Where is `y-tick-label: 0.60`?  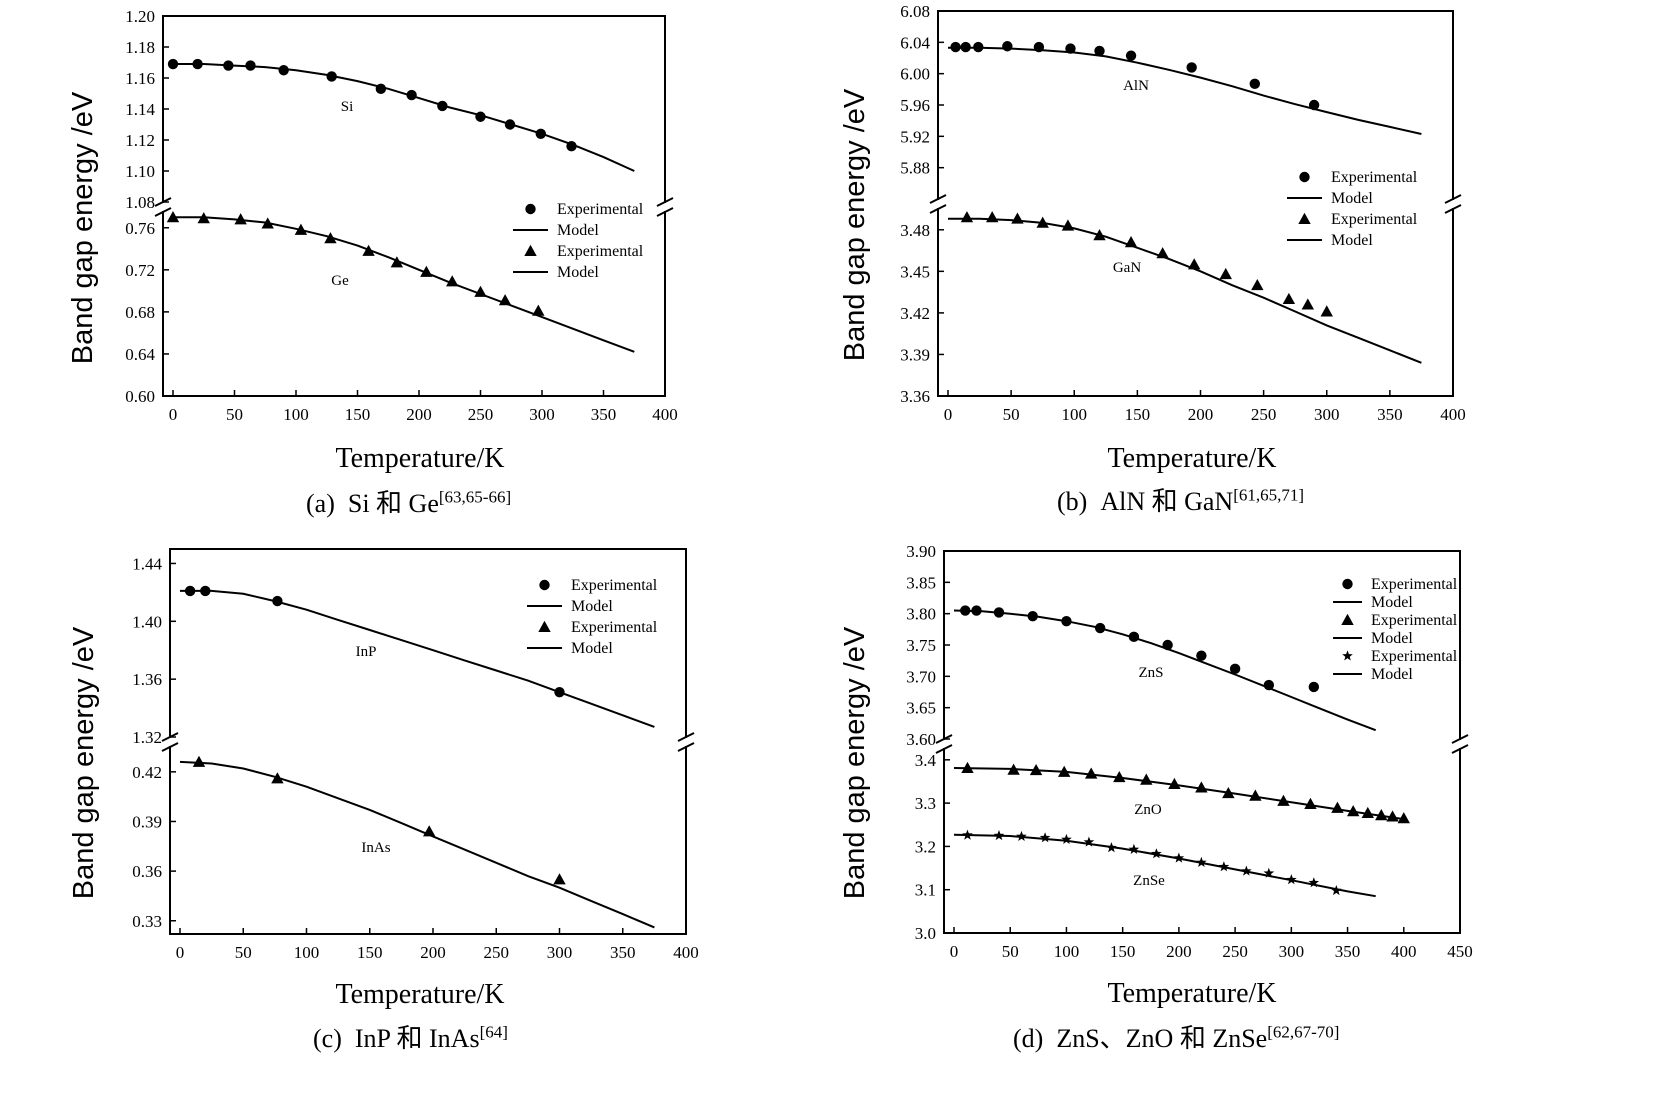 y-tick-label: 0.60 is located at coordinates (140, 396).